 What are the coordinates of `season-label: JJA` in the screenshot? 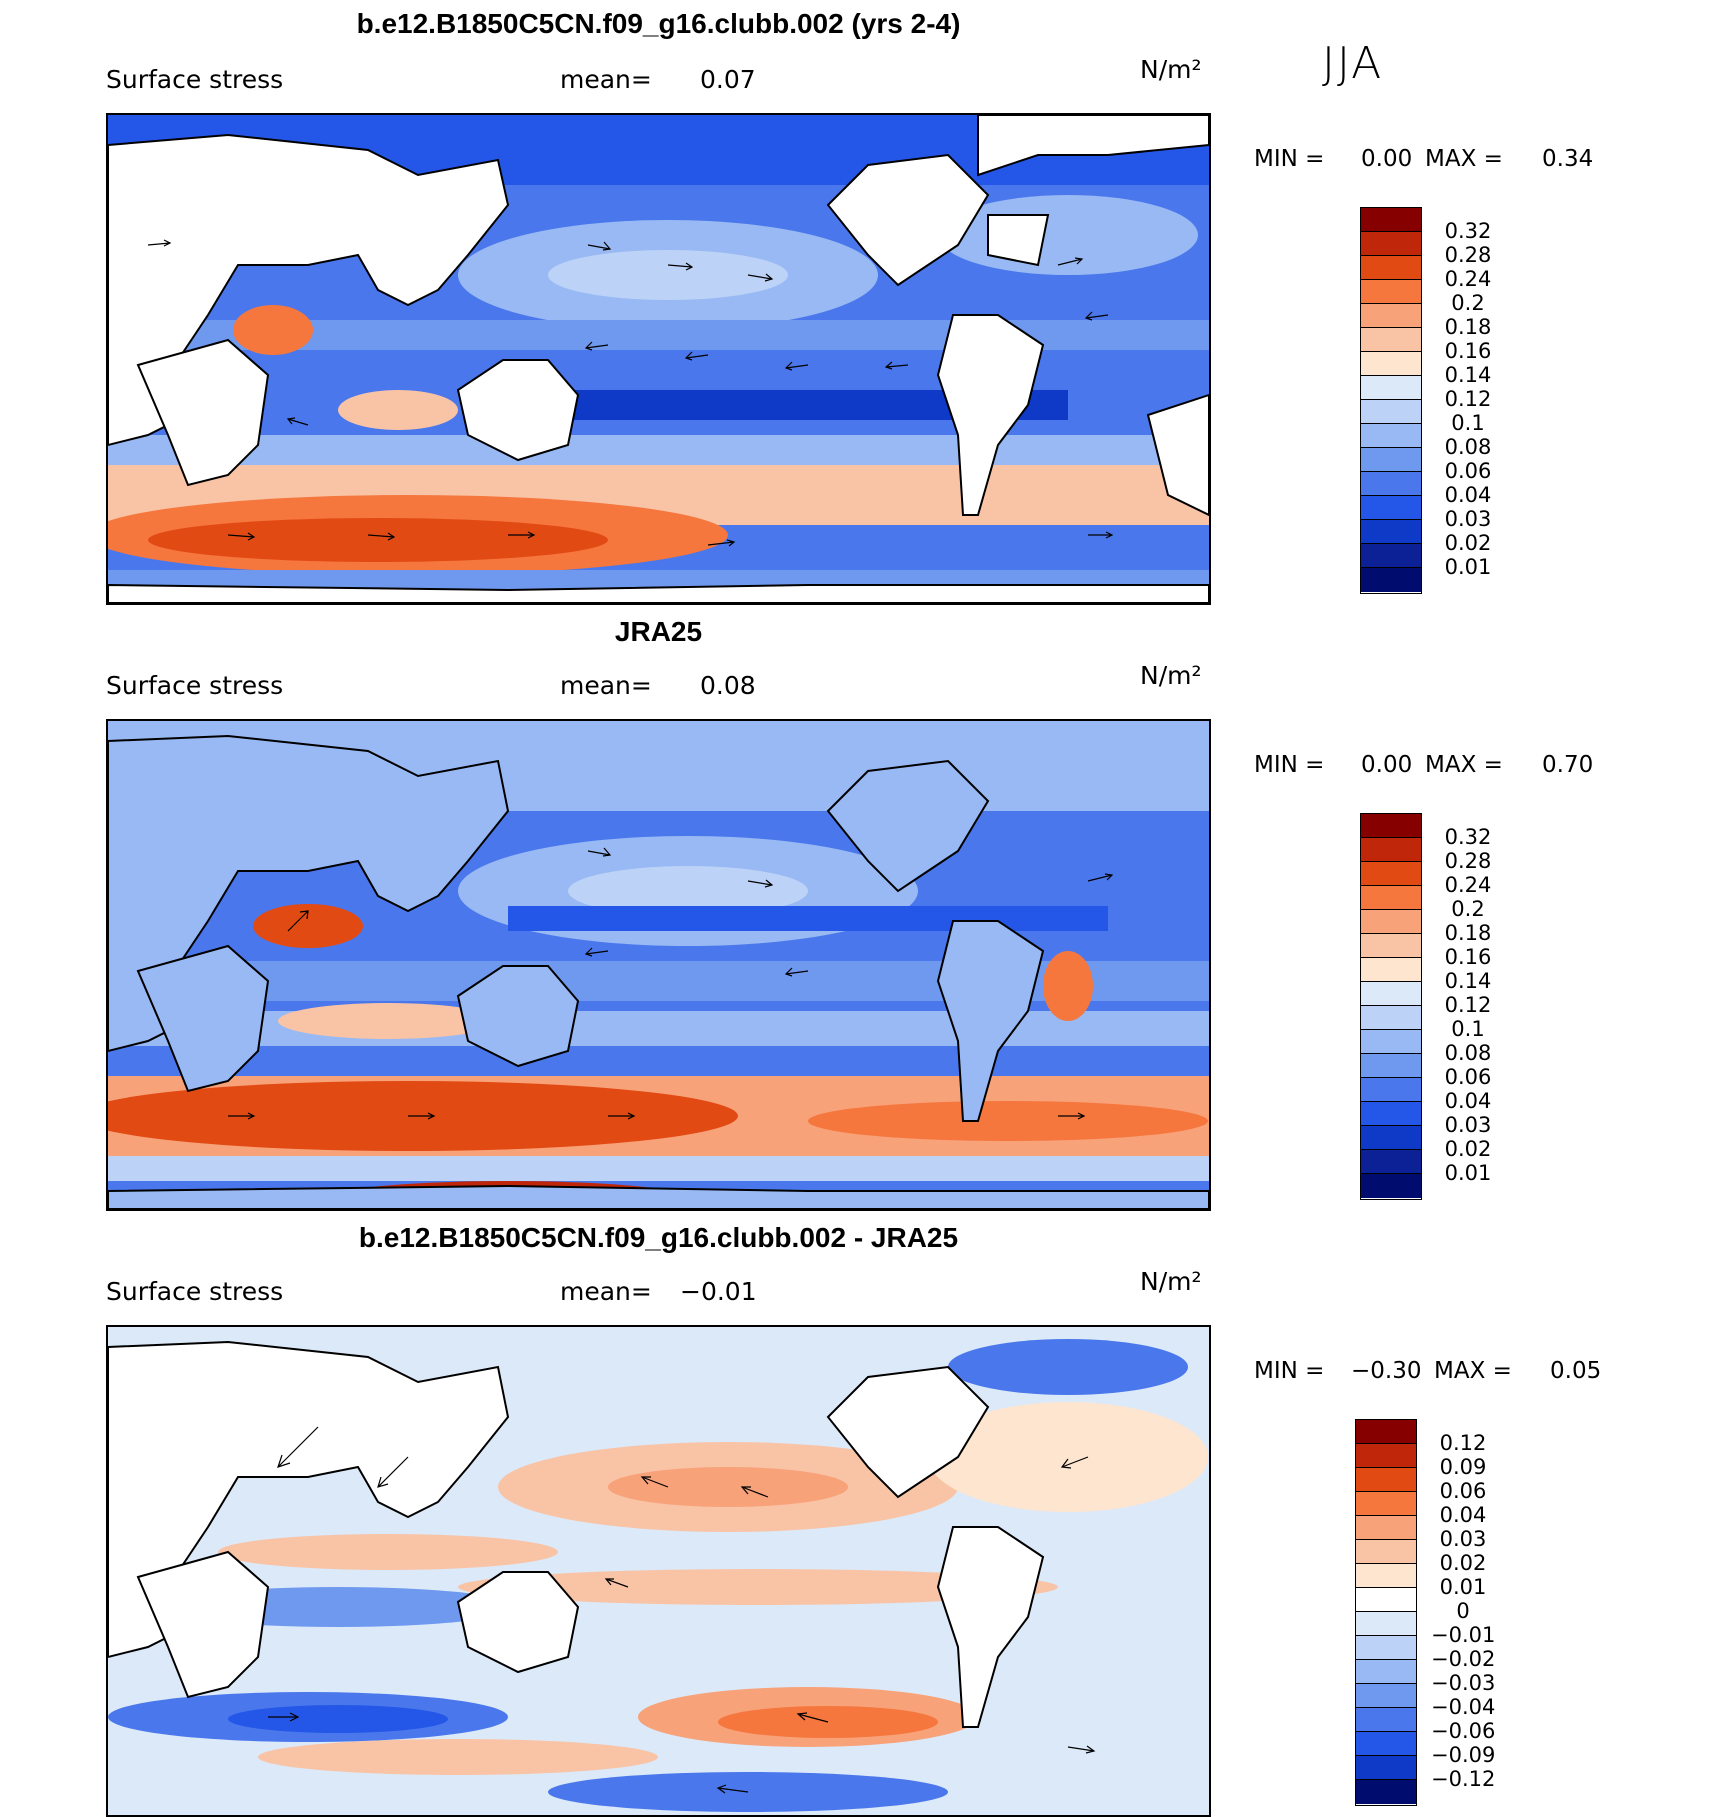 It's located at (1353, 63).